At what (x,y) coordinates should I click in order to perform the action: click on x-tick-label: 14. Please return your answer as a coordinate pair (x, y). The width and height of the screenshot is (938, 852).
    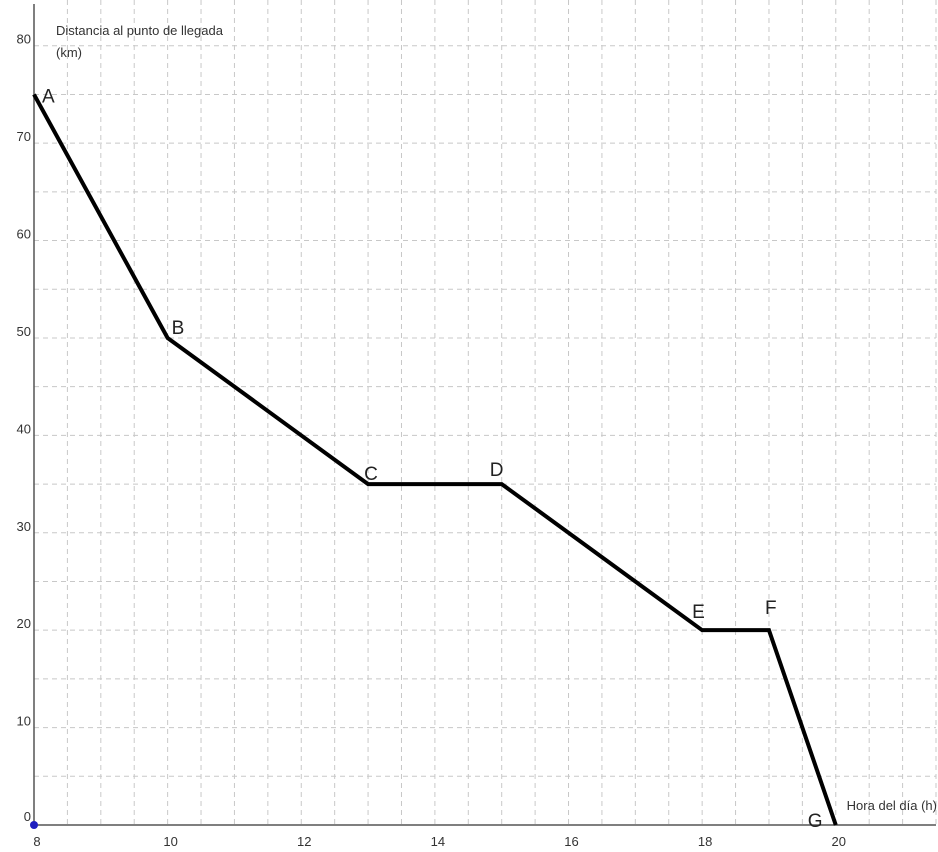
    Looking at the image, I should click on (438, 841).